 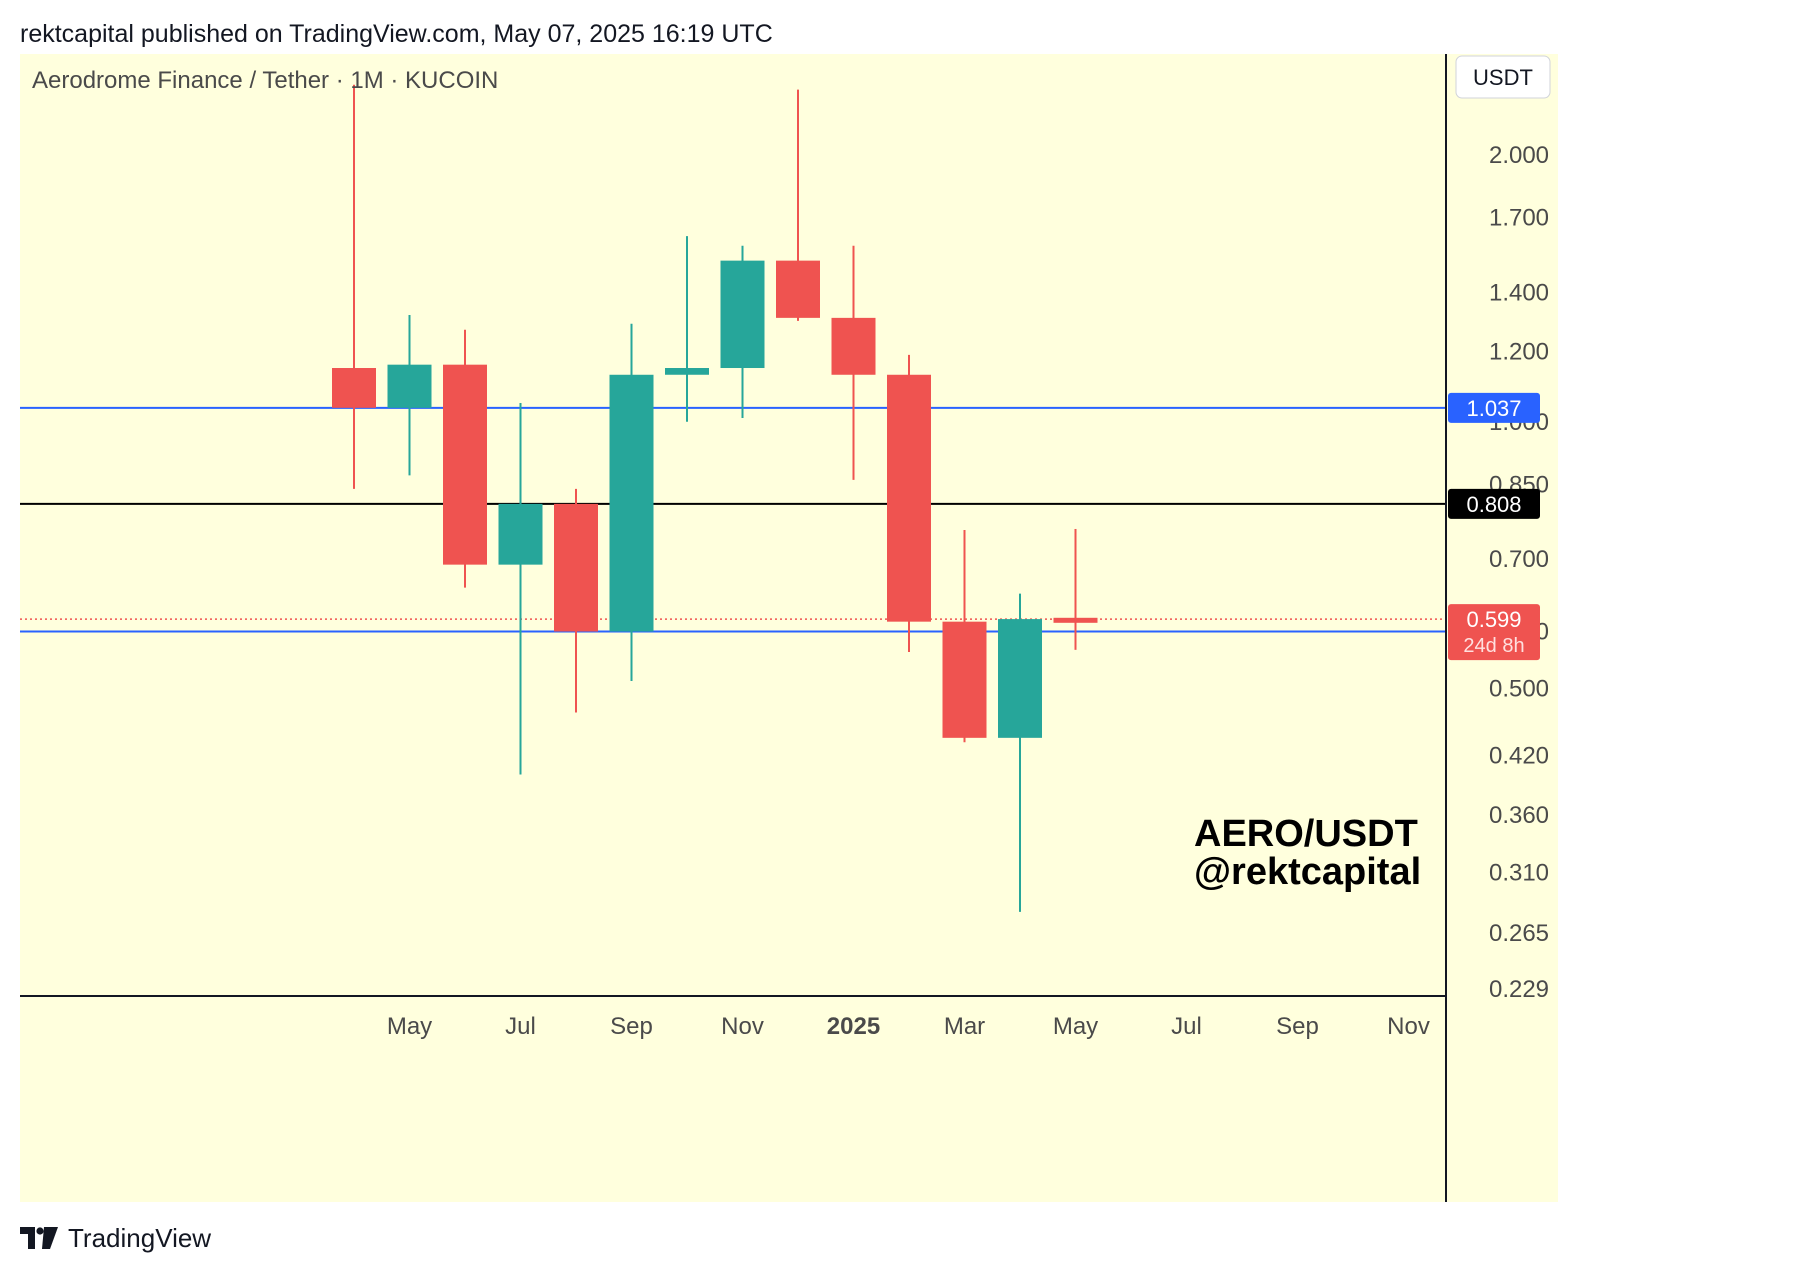 I want to click on price-tag-0.599: 0.599 24d 8h, so click(x=1494, y=632).